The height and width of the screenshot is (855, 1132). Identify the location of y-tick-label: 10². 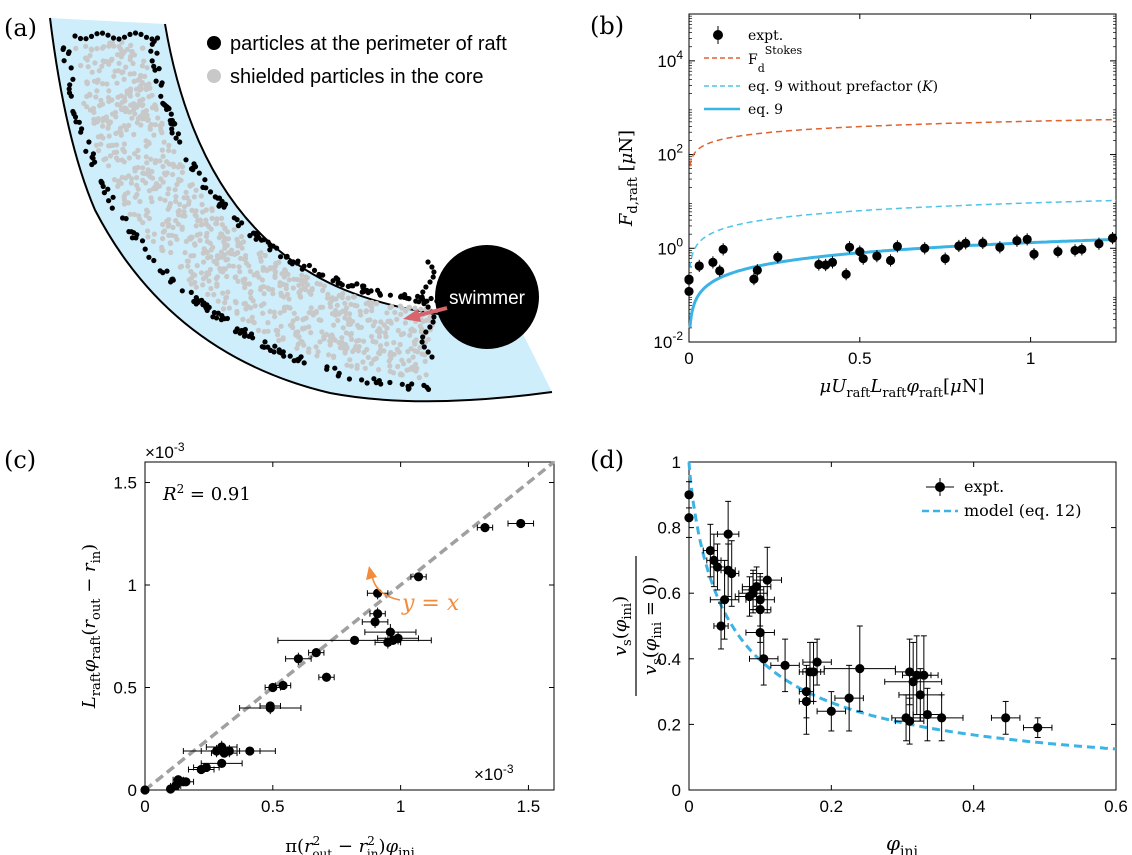
(670, 153).